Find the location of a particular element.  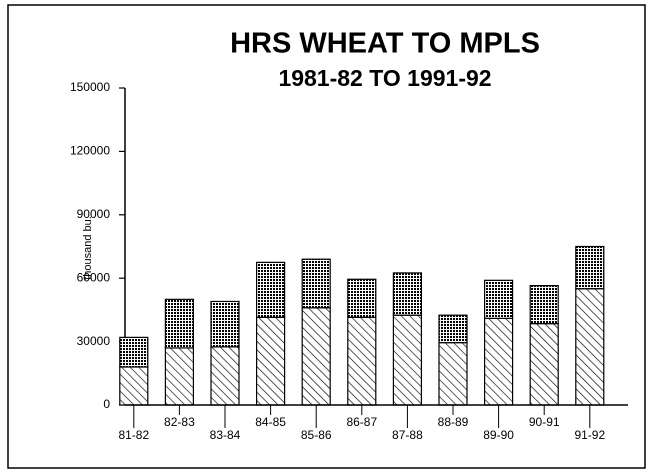

x-tick-label: 81-82 is located at coordinates (133, 435).